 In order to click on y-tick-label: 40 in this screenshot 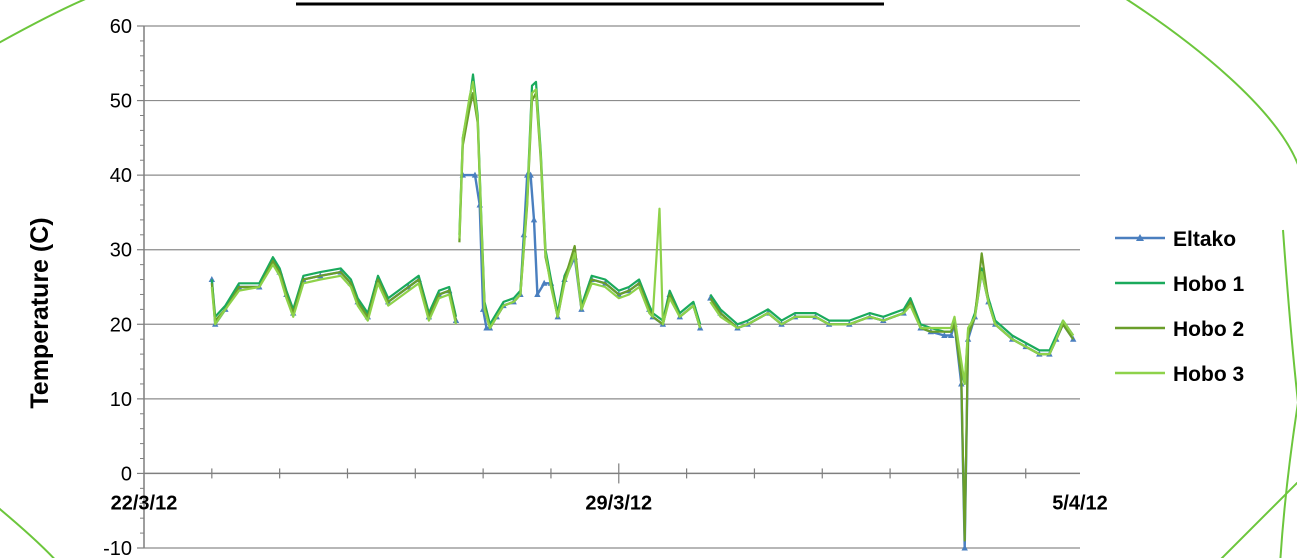, I will do `click(121, 176)`.